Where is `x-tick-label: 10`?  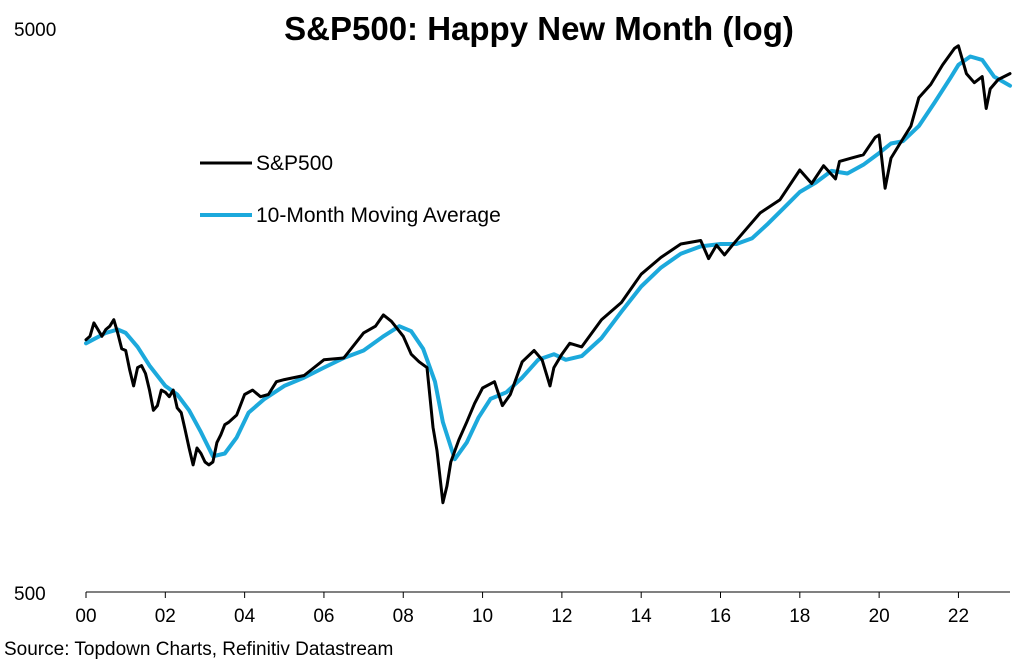
x-tick-label: 10 is located at coordinates (482, 616).